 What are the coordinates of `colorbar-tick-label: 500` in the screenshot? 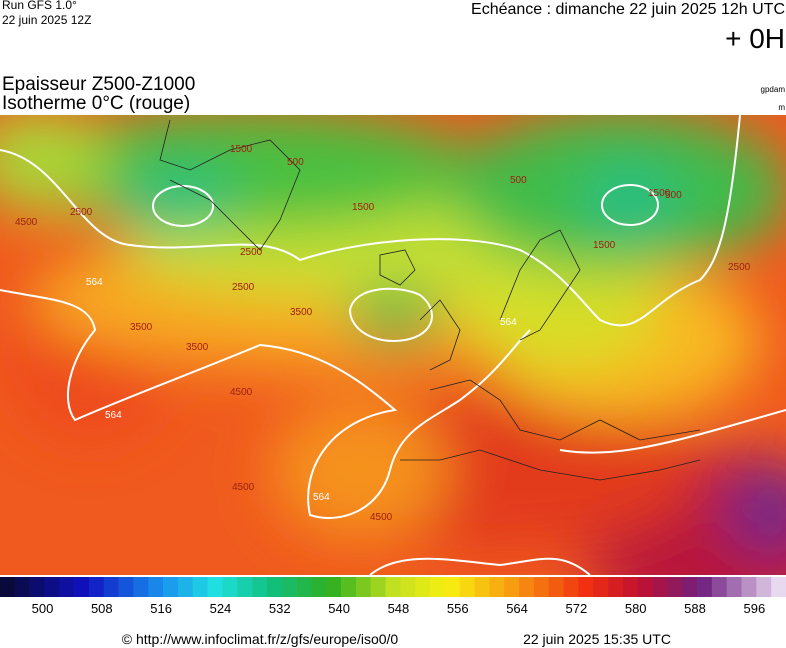 It's located at (43, 608).